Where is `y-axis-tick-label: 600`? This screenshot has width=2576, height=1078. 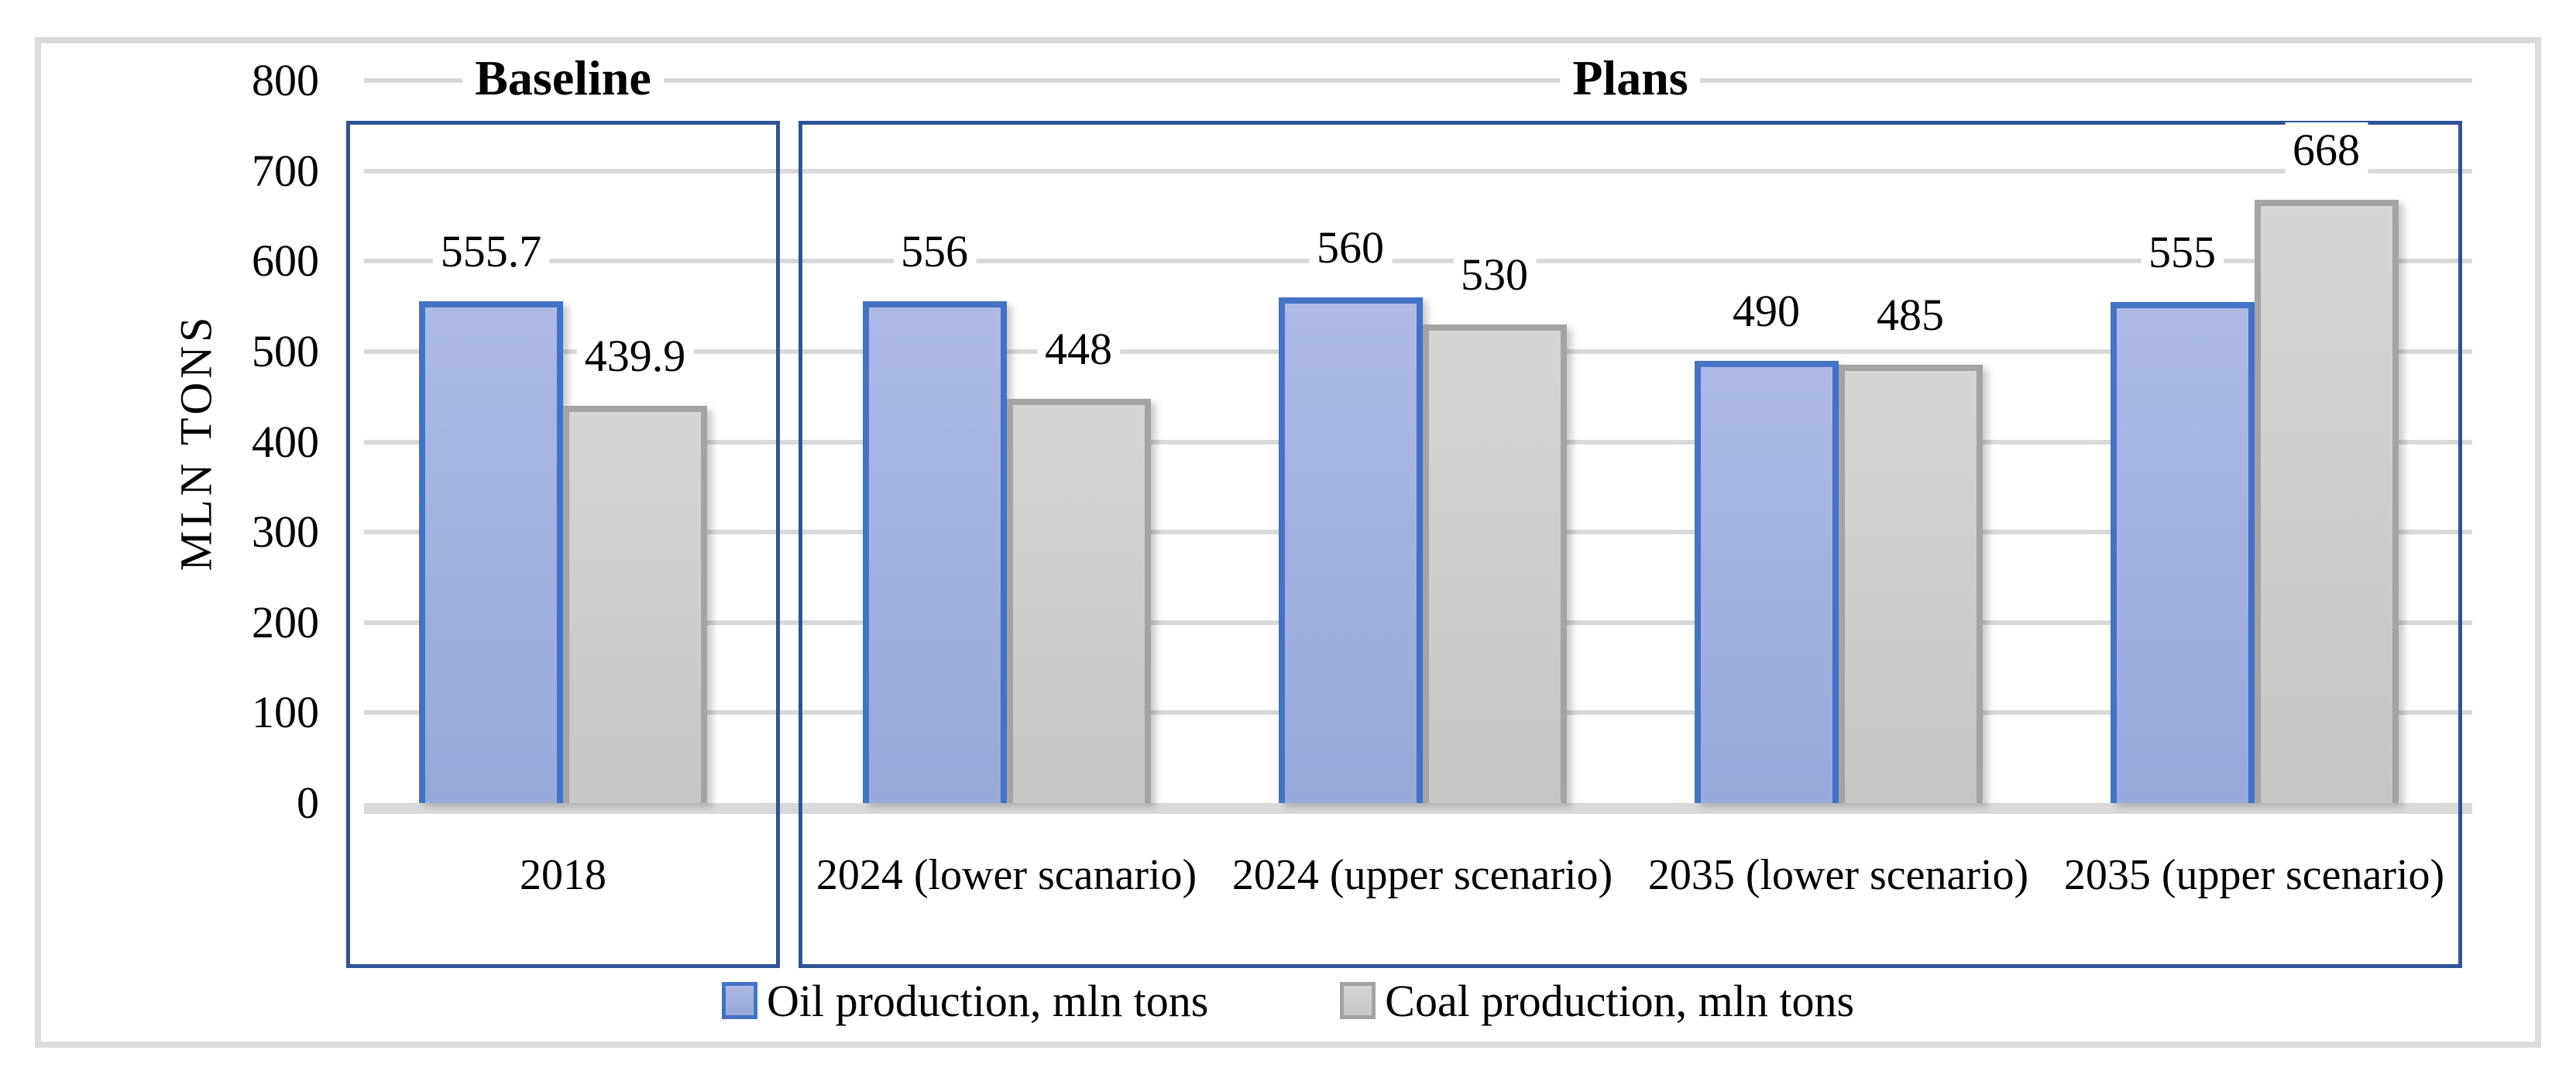
y-axis-tick-label: 600 is located at coordinates (285, 261).